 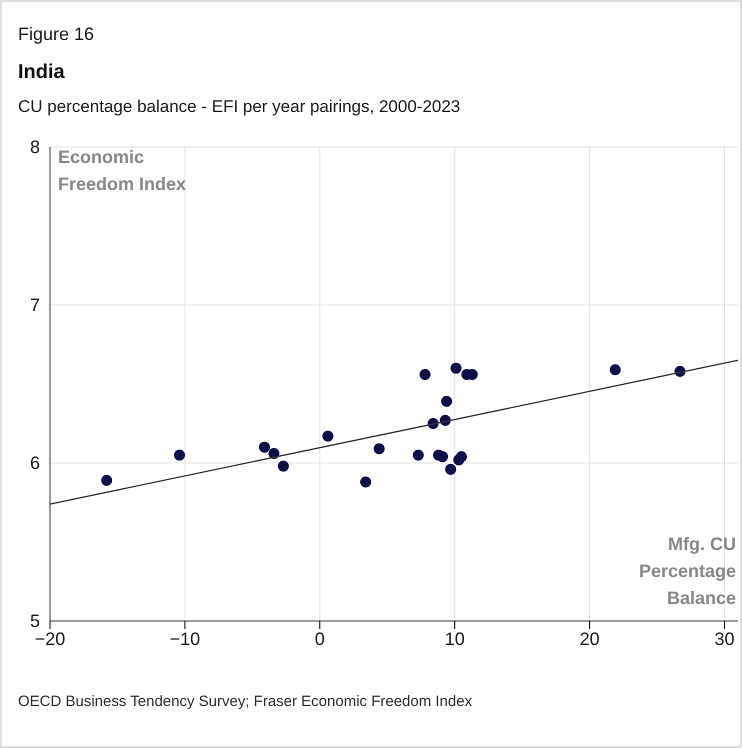 What do you see at coordinates (590, 638) in the screenshot?
I see `x-tick-label: 20` at bounding box center [590, 638].